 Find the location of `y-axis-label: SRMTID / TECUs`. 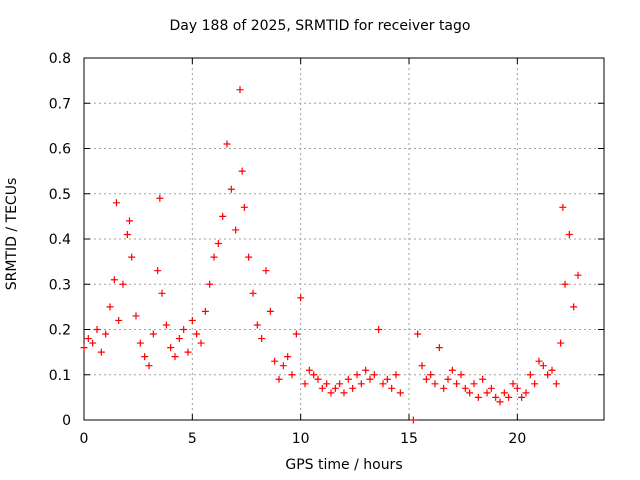

y-axis-label: SRMTID / TECUs is located at coordinates (12, 234).